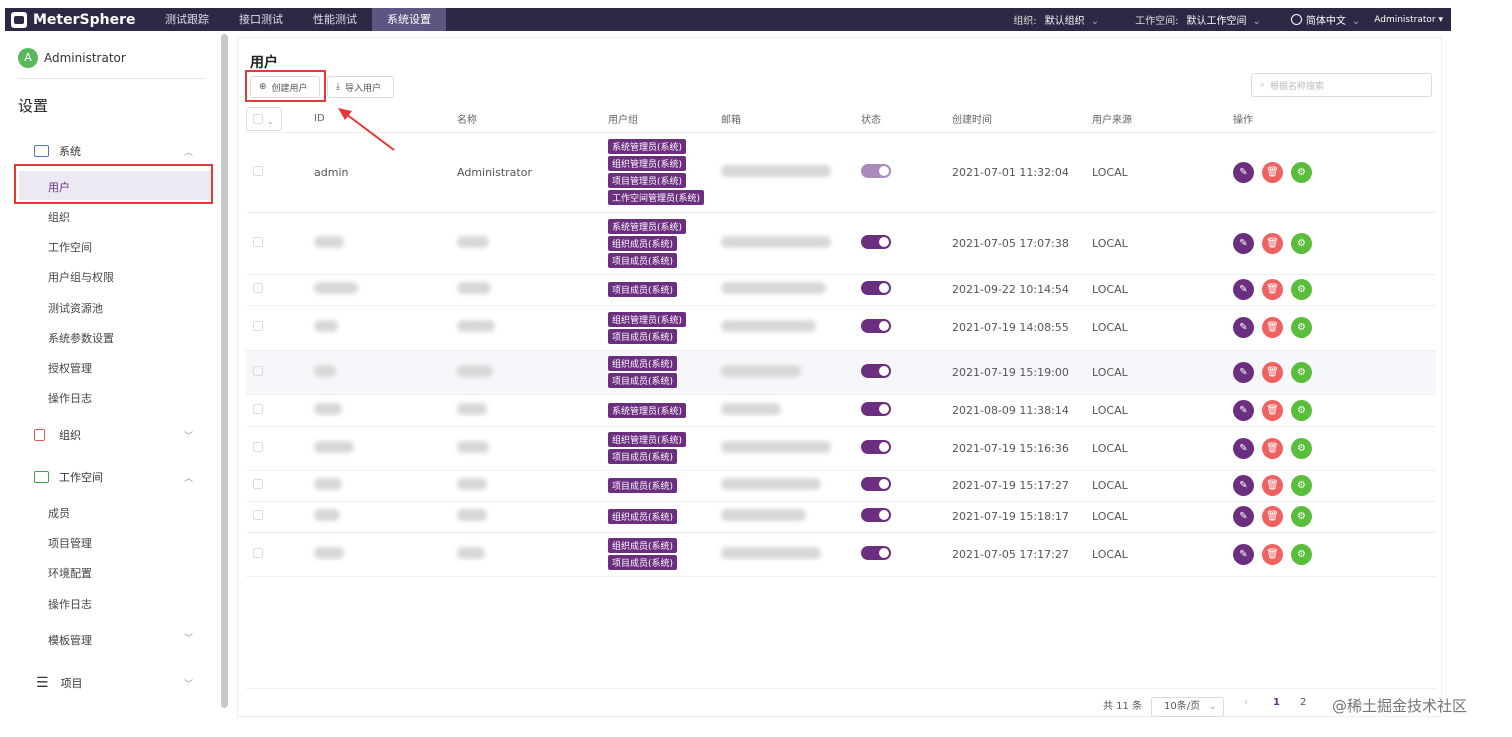 Image resolution: width=1512 pixels, height=737 pixels. Describe the element at coordinates (335, 19) in the screenshot. I see `nav-performance-test: 性能测试` at that location.